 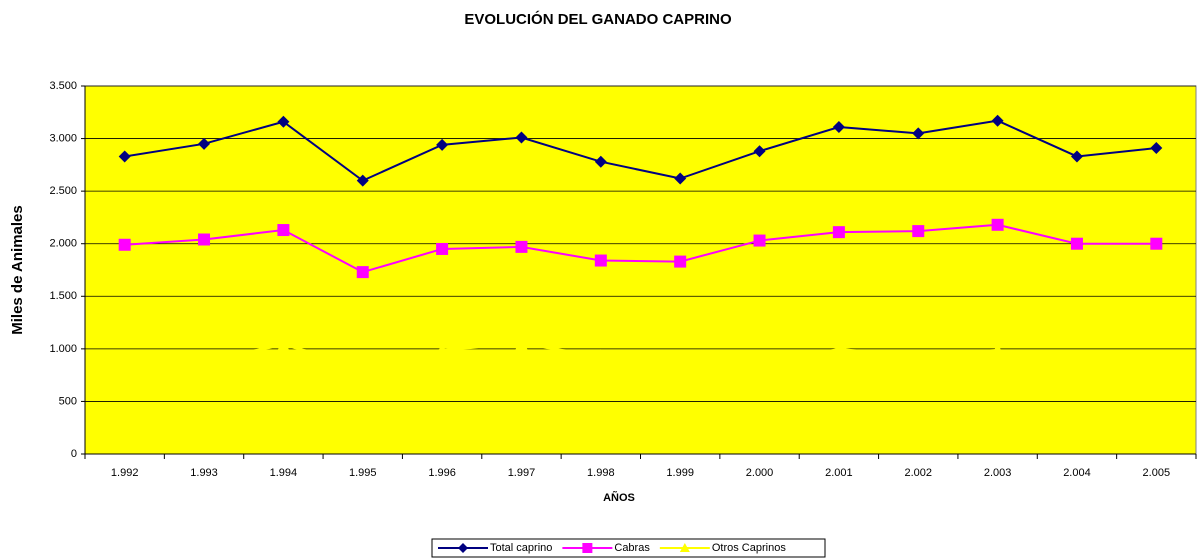 What do you see at coordinates (1157, 473) in the screenshot?
I see `x-tick-label: 2.005` at bounding box center [1157, 473].